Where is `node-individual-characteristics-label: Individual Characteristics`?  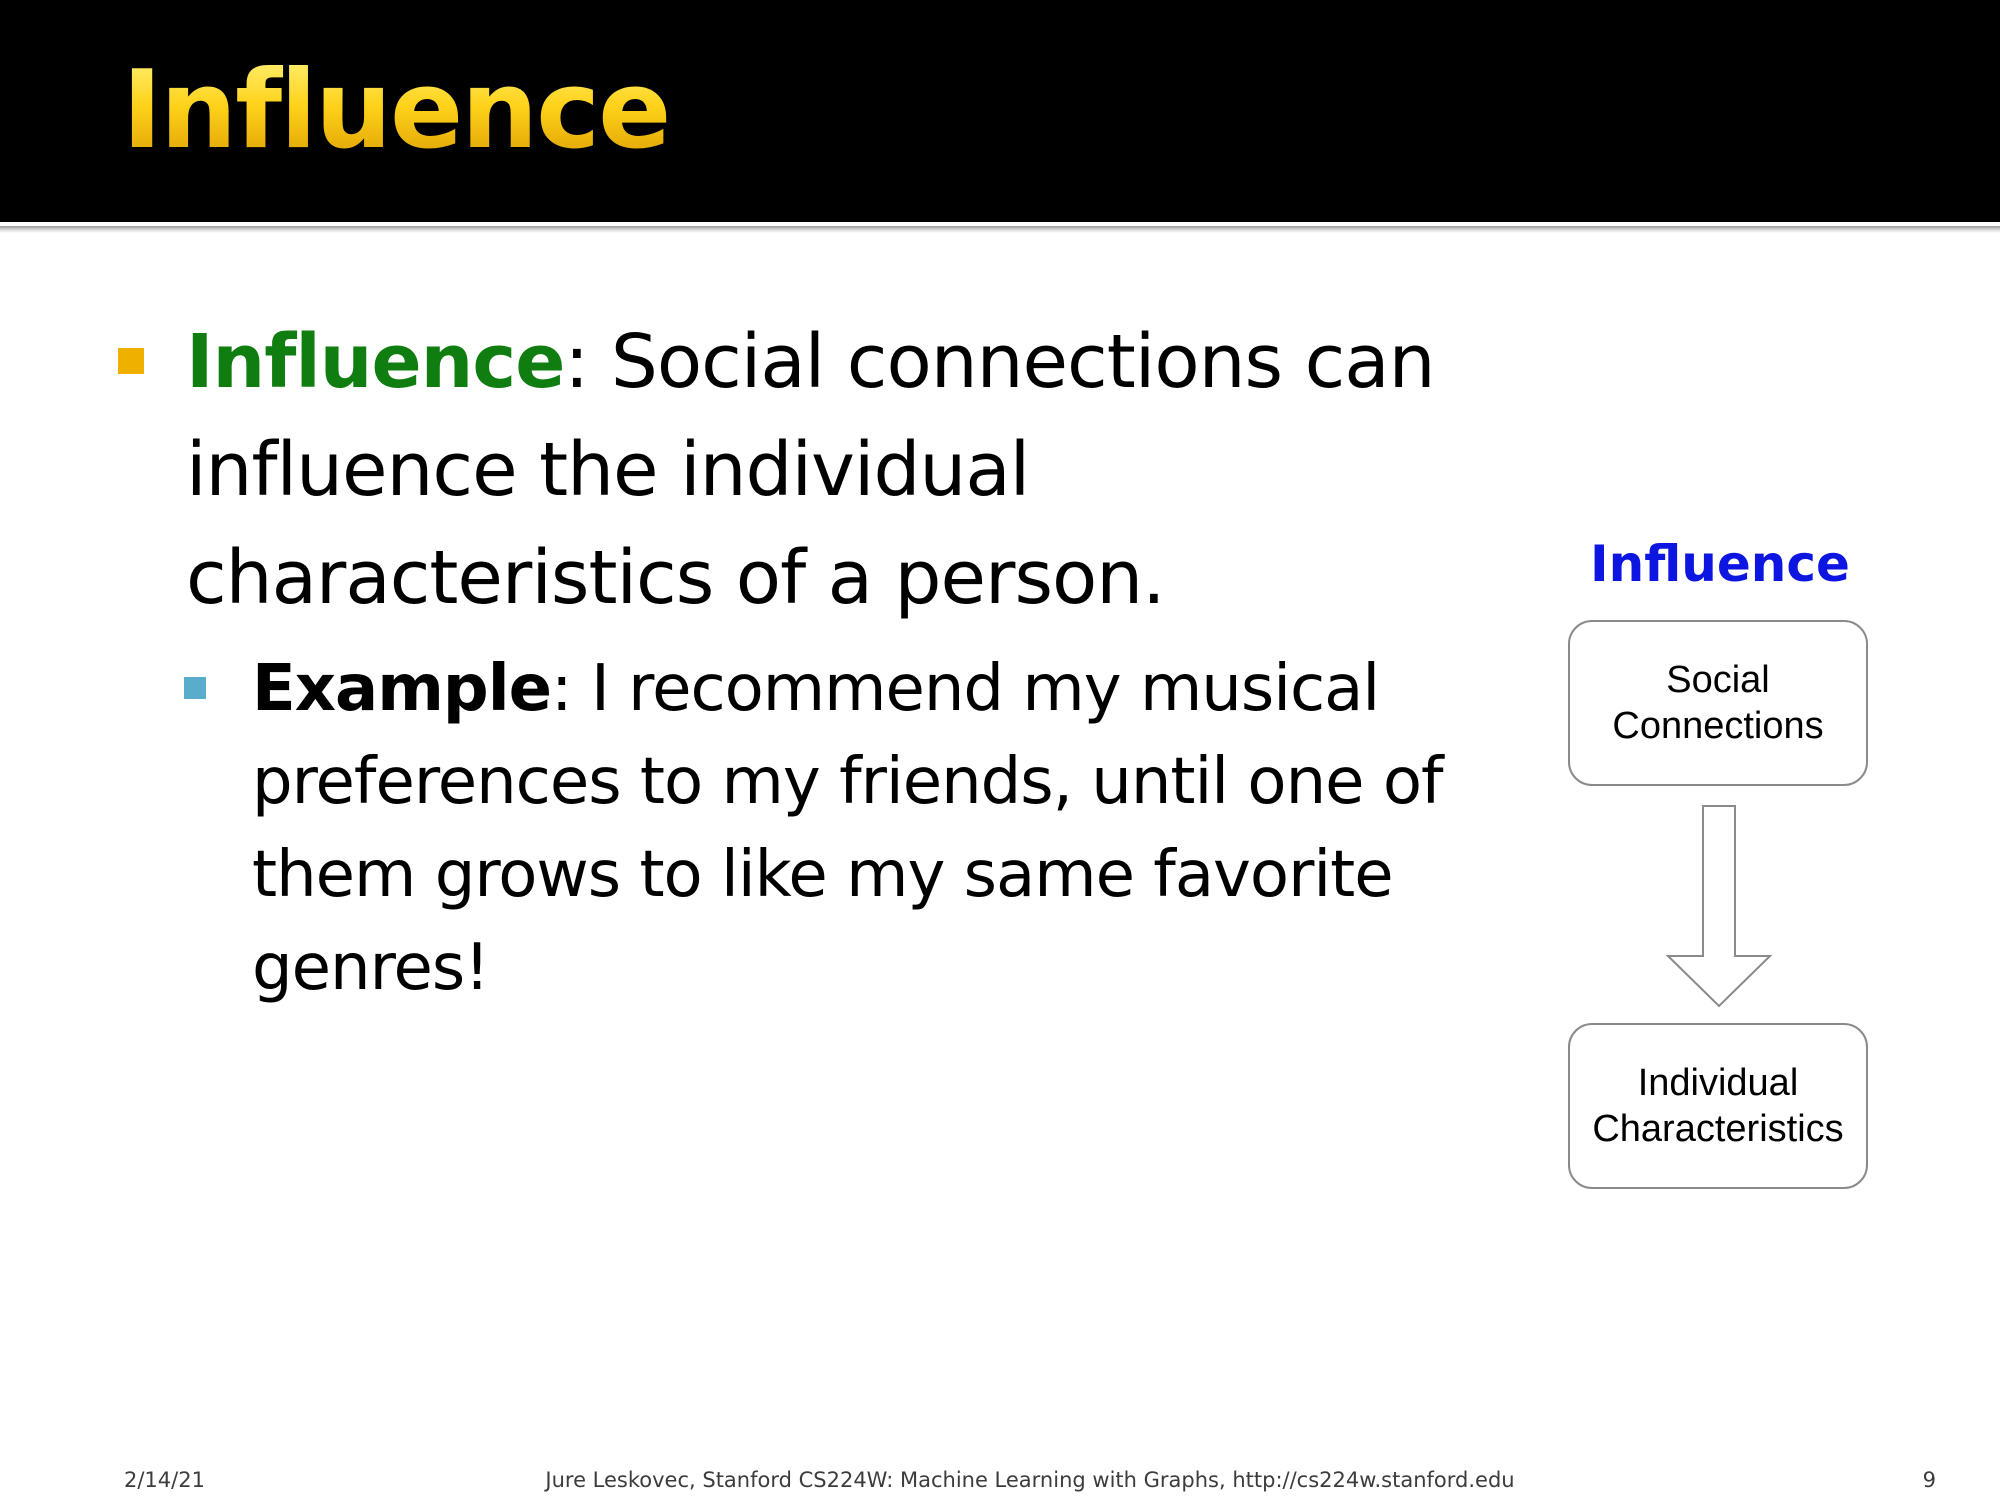 node-individual-characteristics-label: Individual Characteristics is located at coordinates (1718, 1106).